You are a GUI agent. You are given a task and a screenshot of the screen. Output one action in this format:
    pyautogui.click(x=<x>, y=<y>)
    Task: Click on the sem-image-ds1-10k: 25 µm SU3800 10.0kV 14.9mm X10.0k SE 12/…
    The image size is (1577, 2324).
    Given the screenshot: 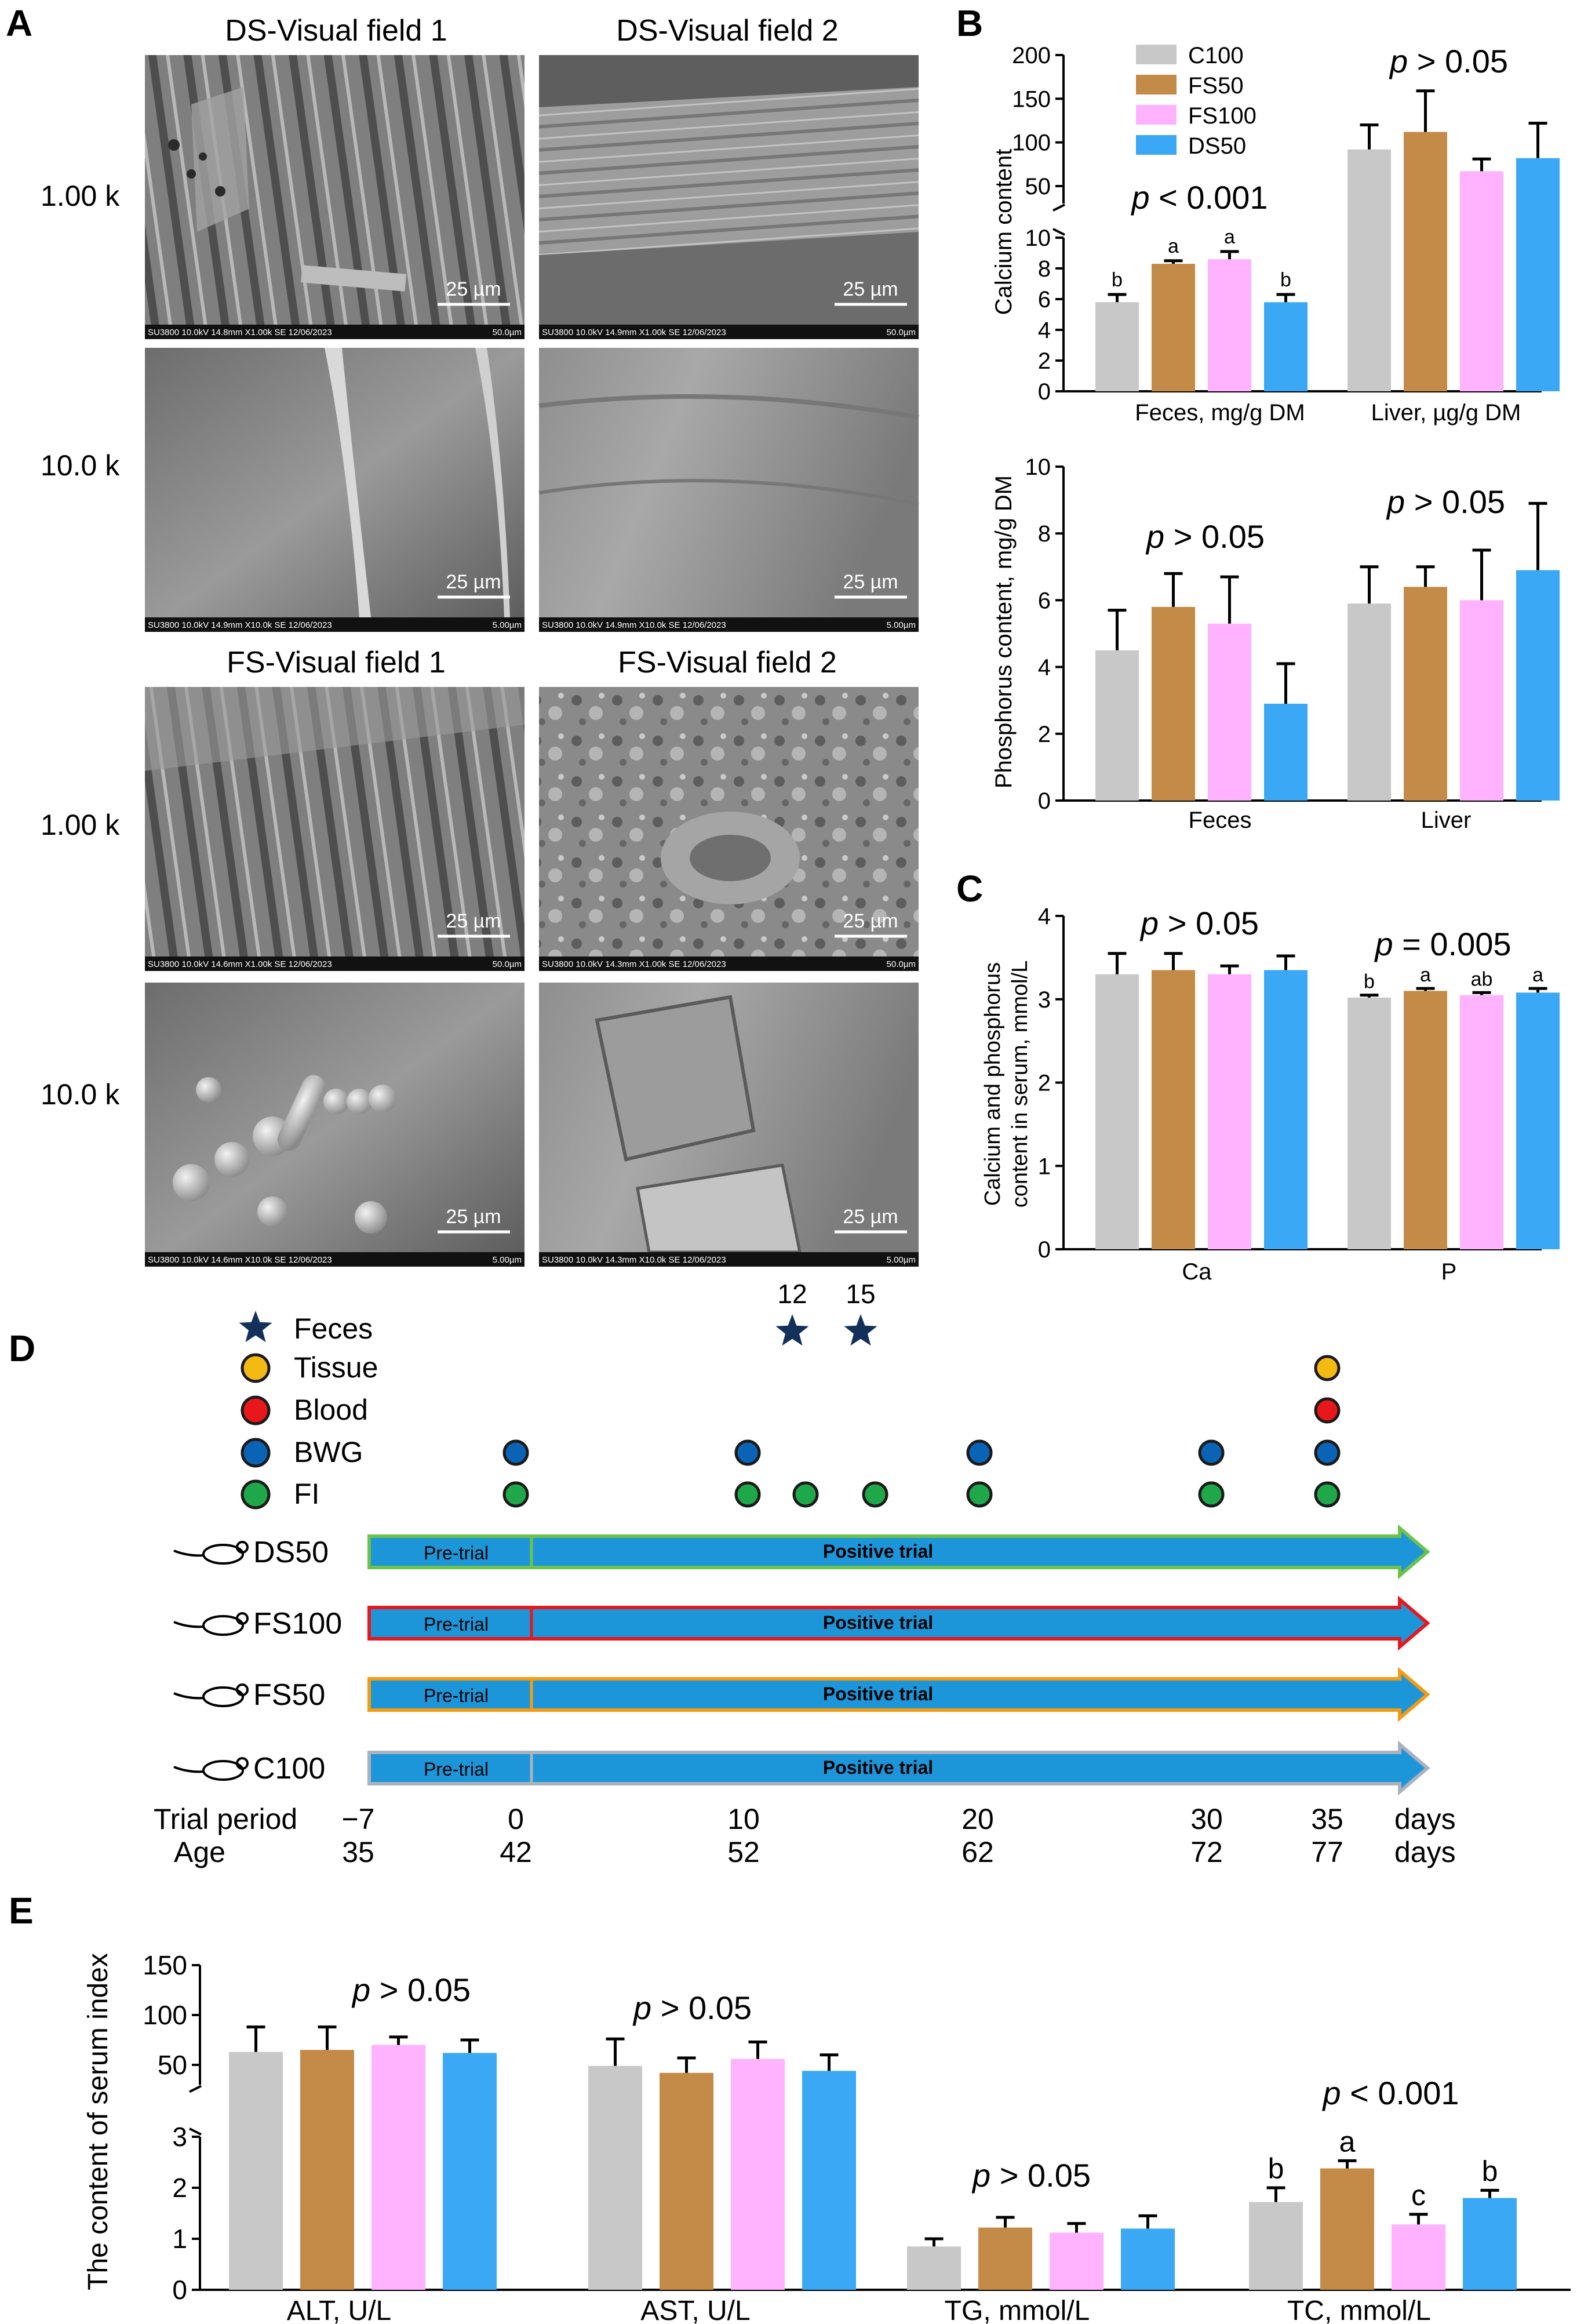 What is the action you would take?
    pyautogui.click(x=335, y=490)
    